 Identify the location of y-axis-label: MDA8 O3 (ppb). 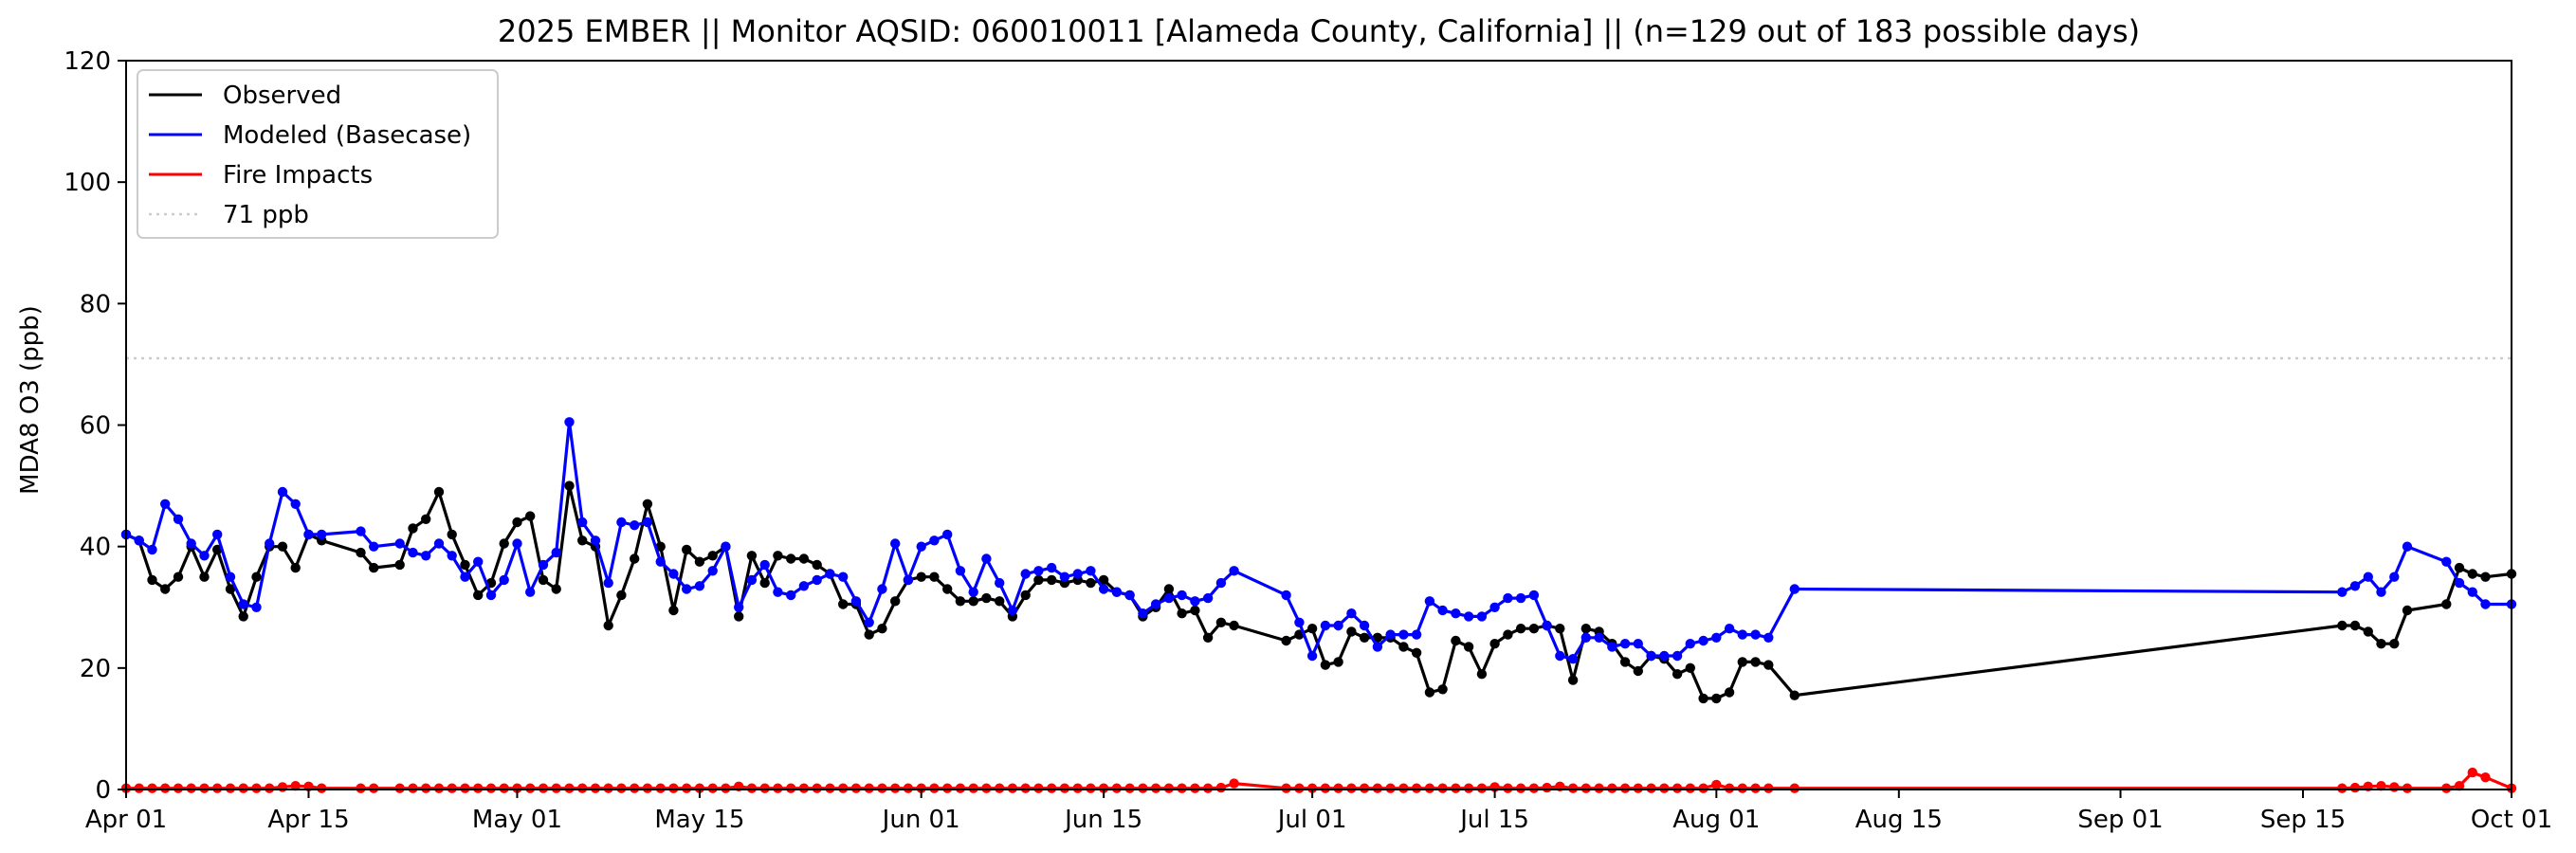
(30, 400).